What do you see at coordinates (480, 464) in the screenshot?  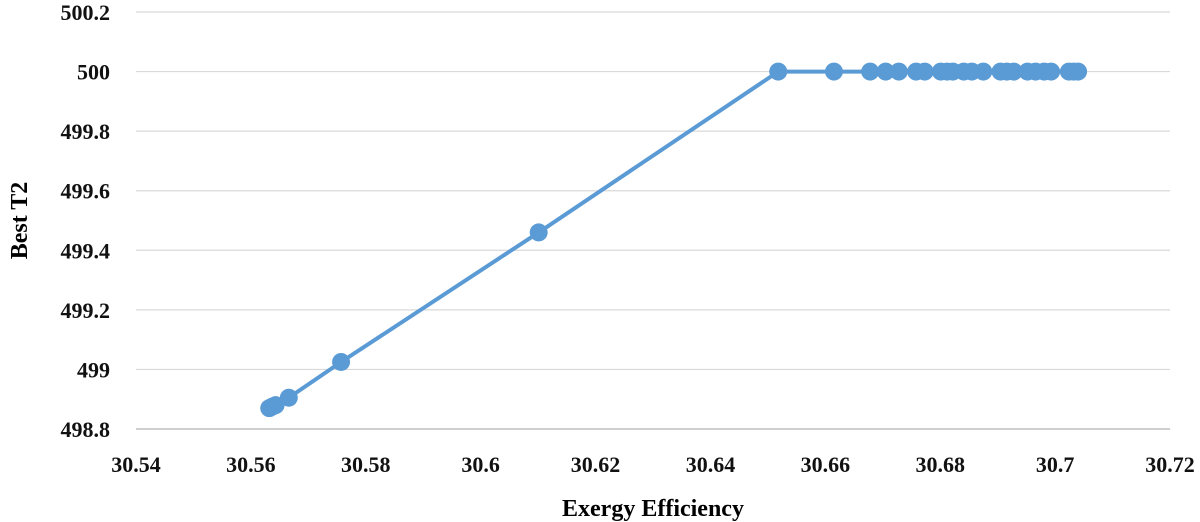 I see `x-tick-label: 30.6` at bounding box center [480, 464].